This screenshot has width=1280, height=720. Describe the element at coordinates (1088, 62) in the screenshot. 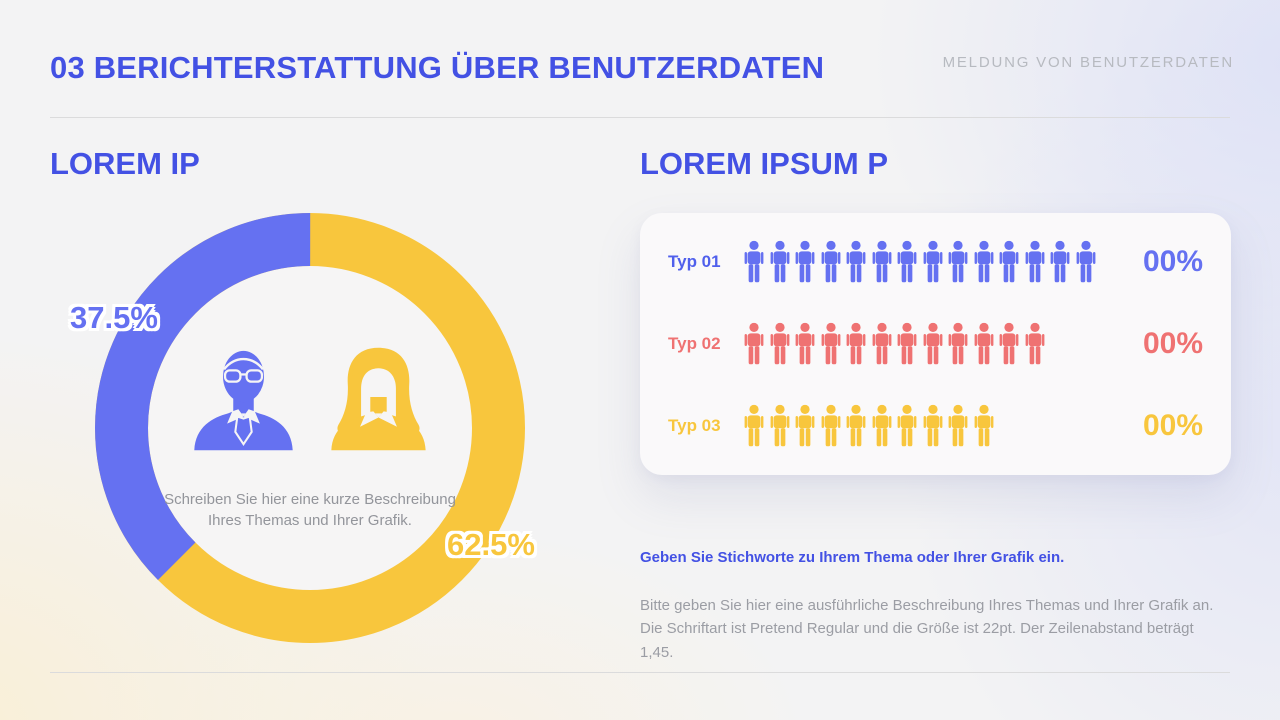

I see `header-right-label: MELDUNG VON BENUTZERDATEN` at that location.